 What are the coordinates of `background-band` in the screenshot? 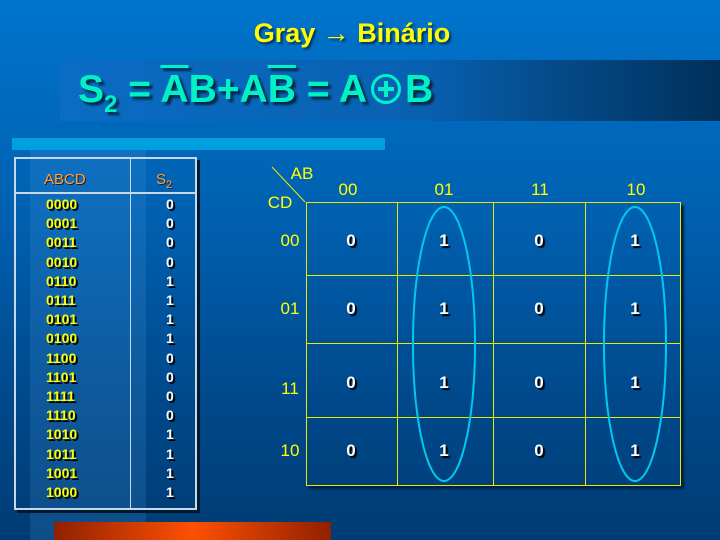 It's located at (88, 345).